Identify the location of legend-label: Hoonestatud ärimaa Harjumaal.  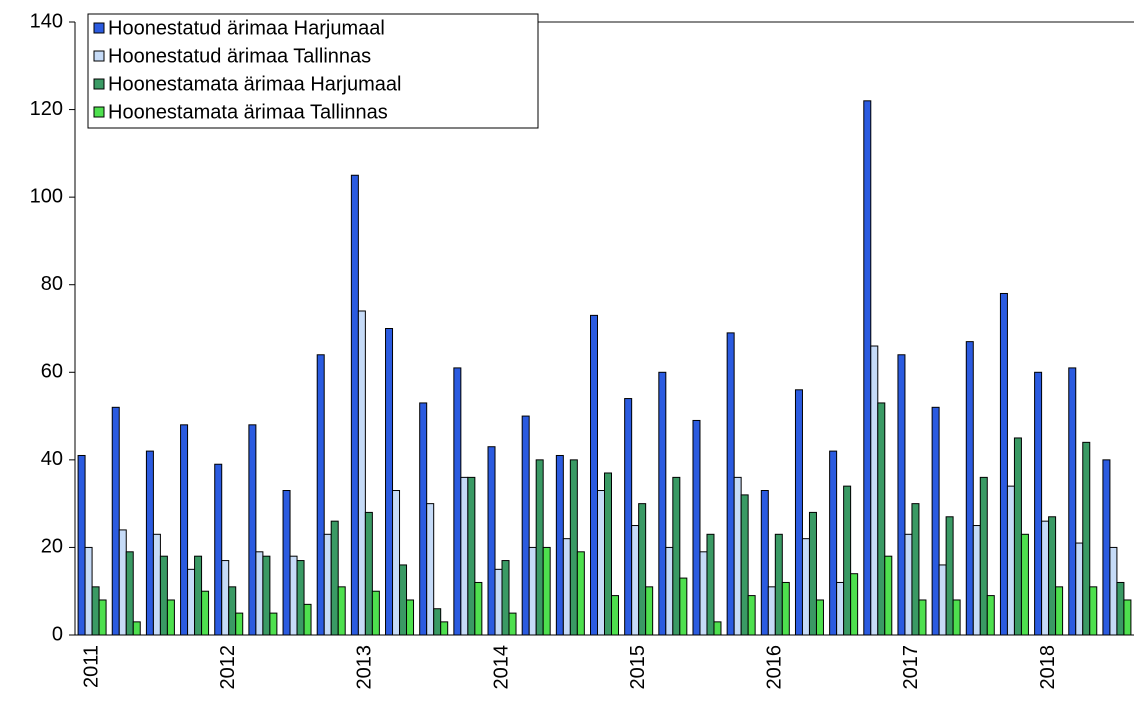
(246, 28).